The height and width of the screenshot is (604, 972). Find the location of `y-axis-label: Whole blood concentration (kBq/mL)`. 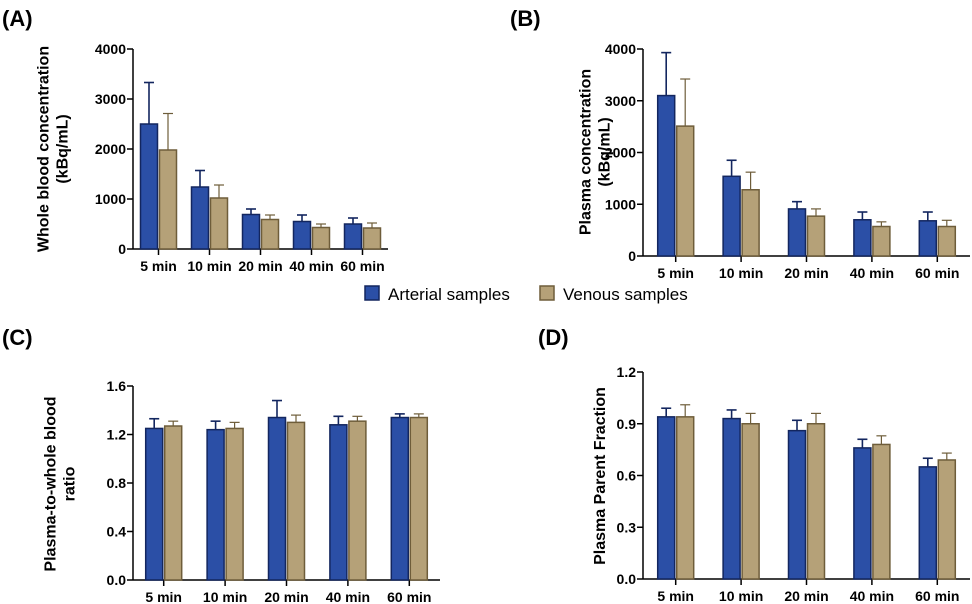

y-axis-label: Whole blood concentration (kBq/mL) is located at coordinates (54, 149).